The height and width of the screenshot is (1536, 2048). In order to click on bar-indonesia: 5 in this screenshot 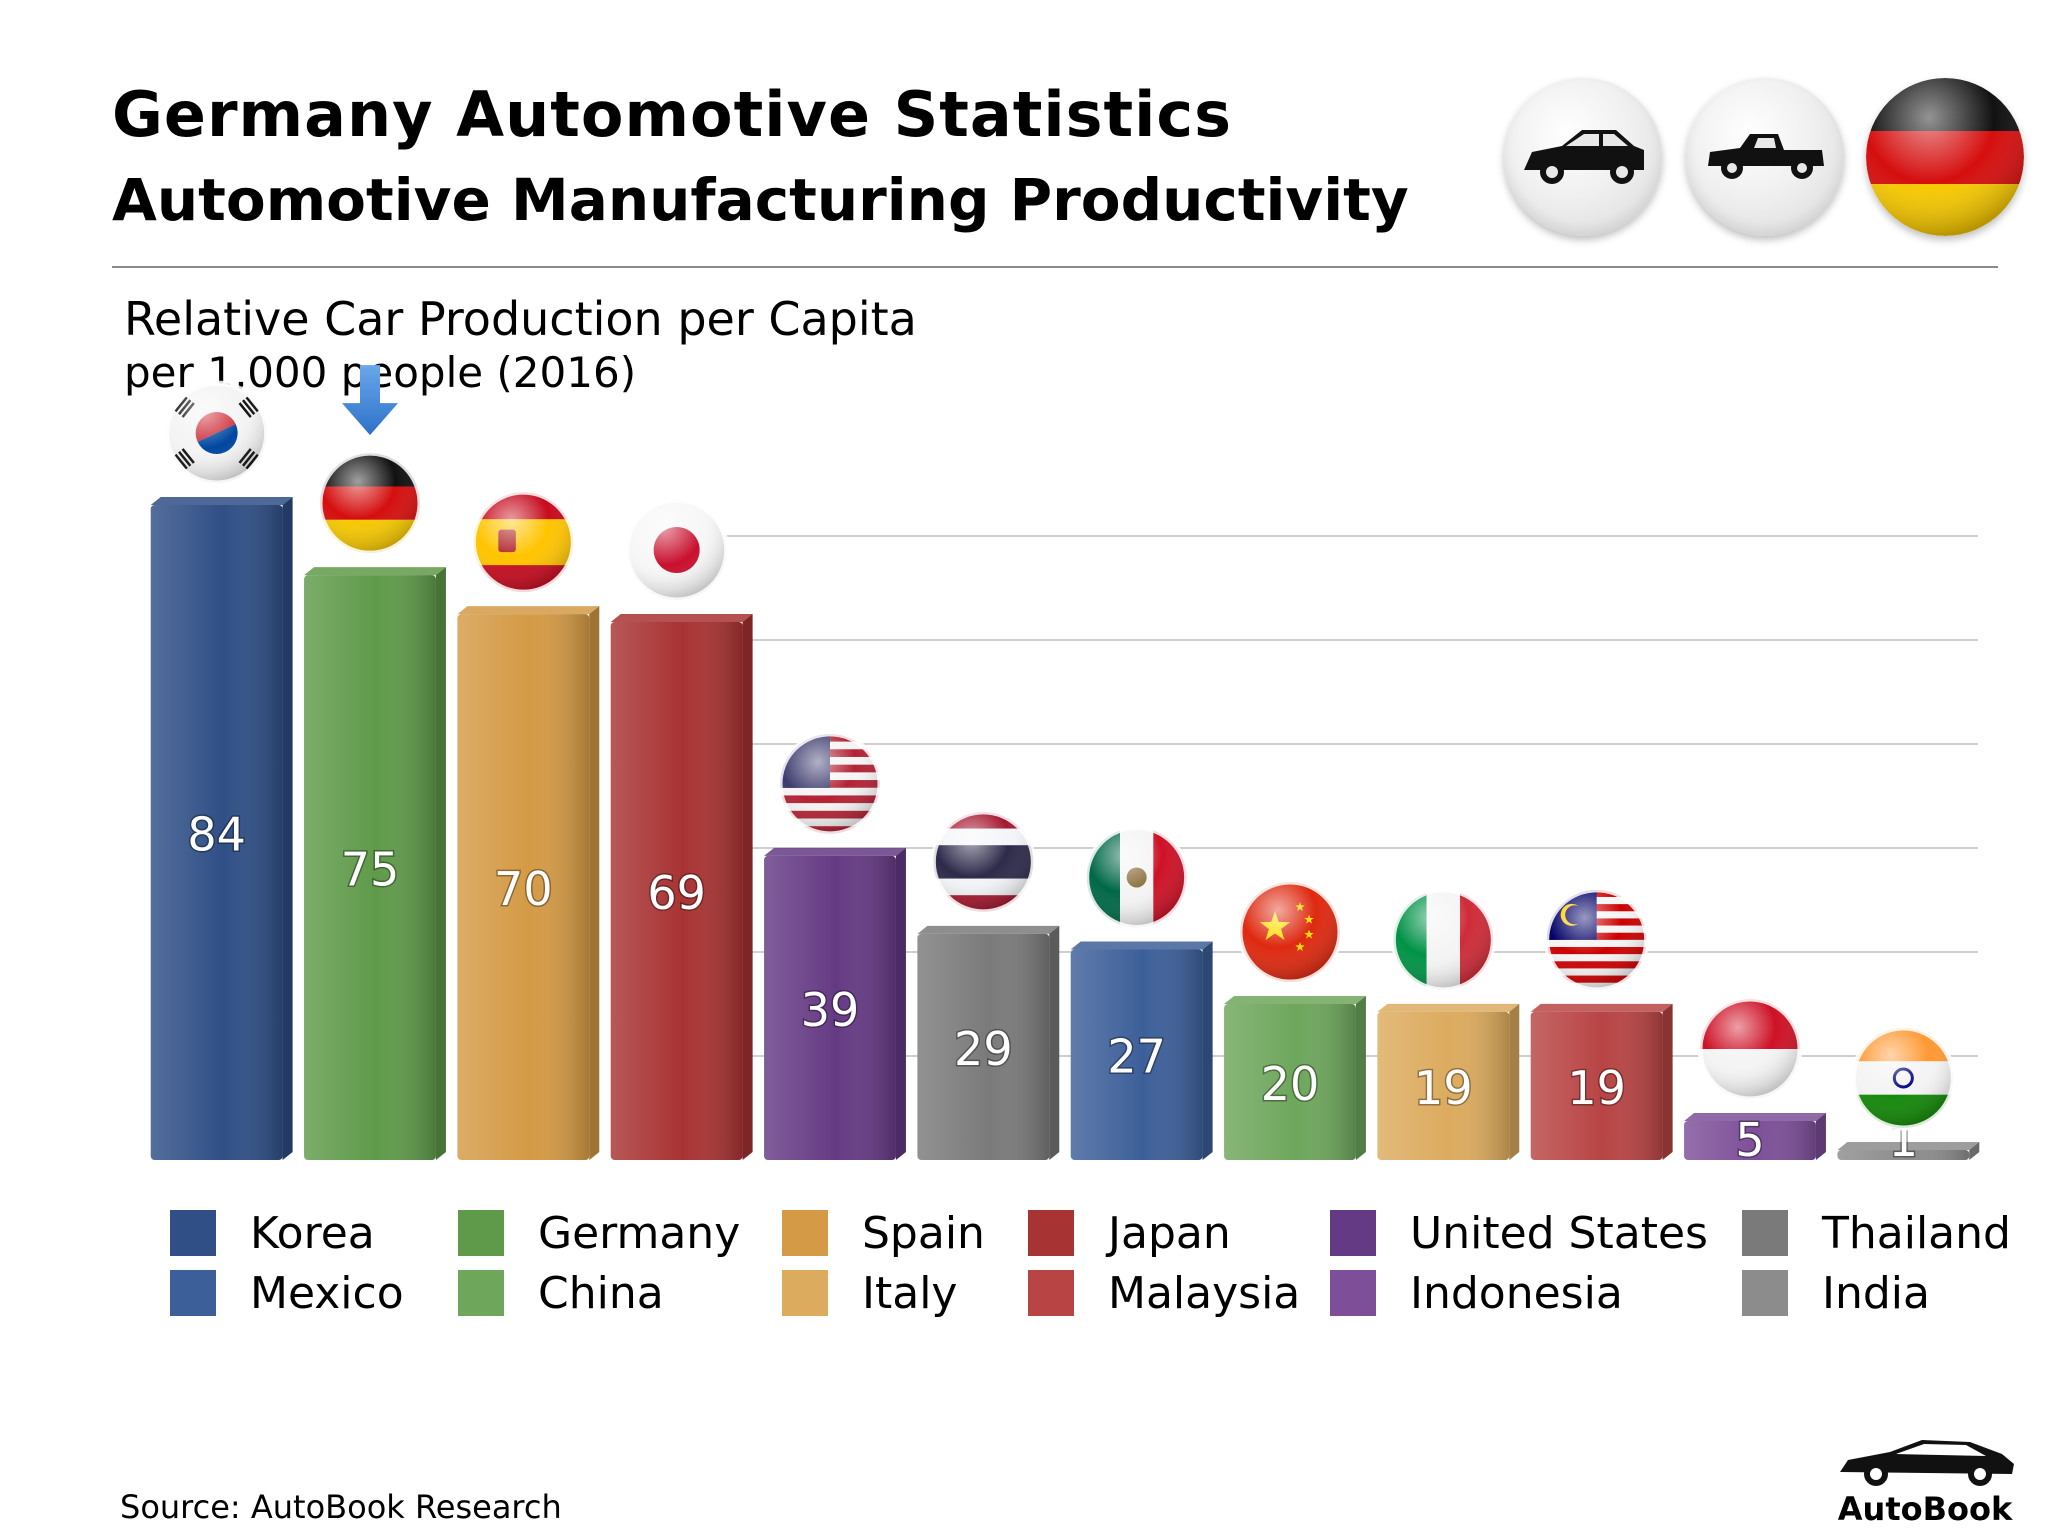, I will do `click(1755, 1140)`.